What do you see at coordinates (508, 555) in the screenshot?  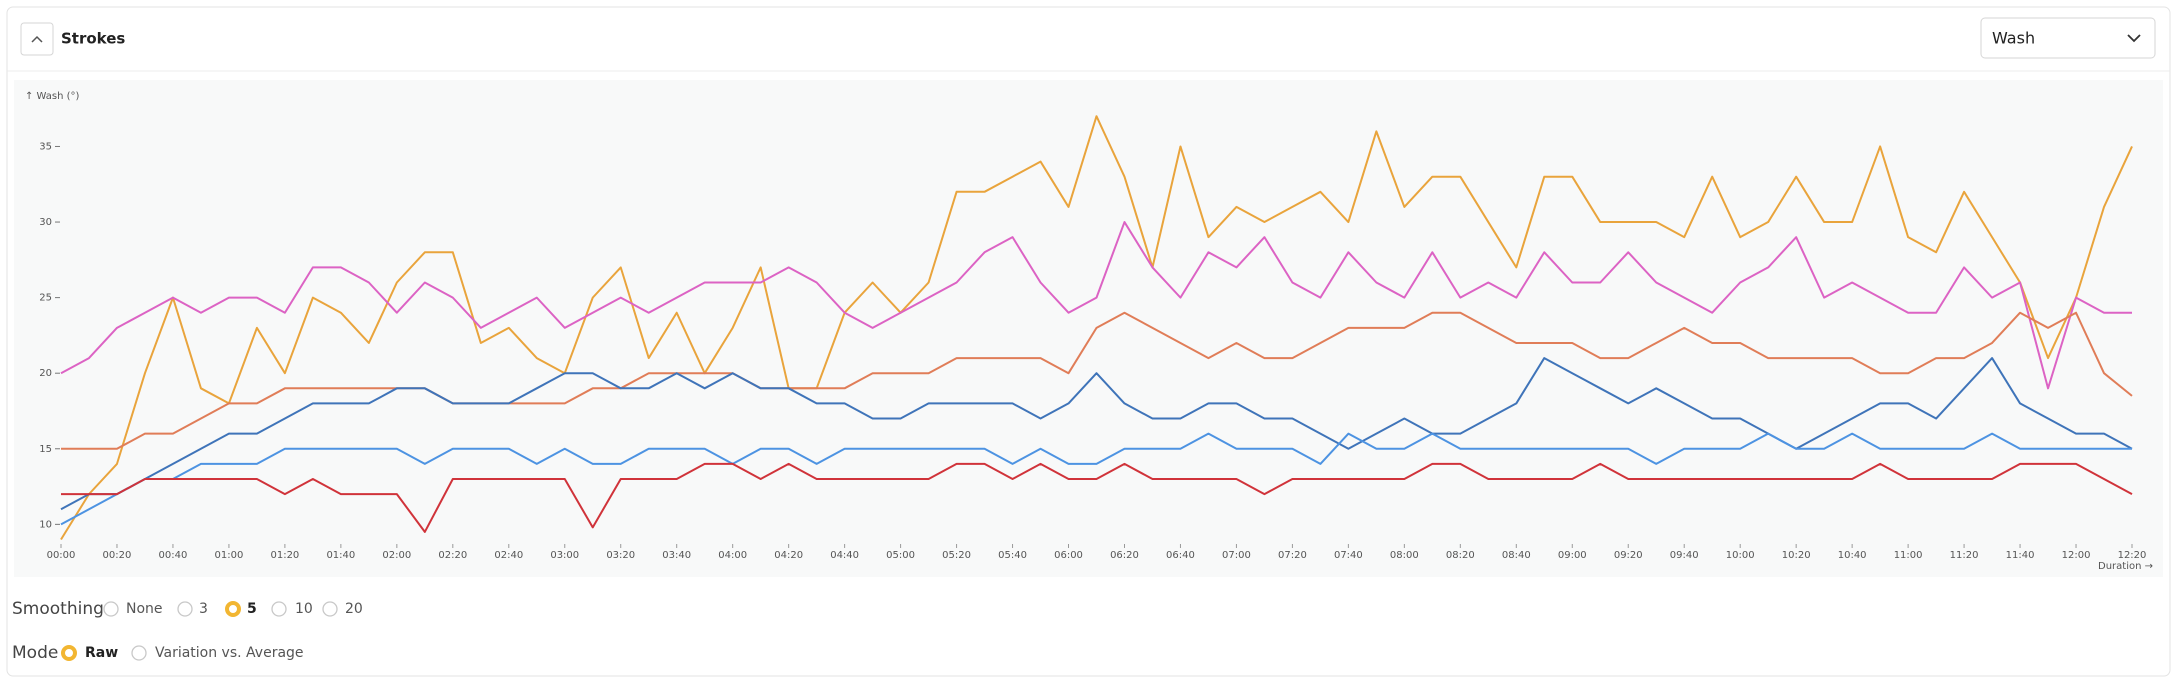 I see `x-tick-label: 02:40` at bounding box center [508, 555].